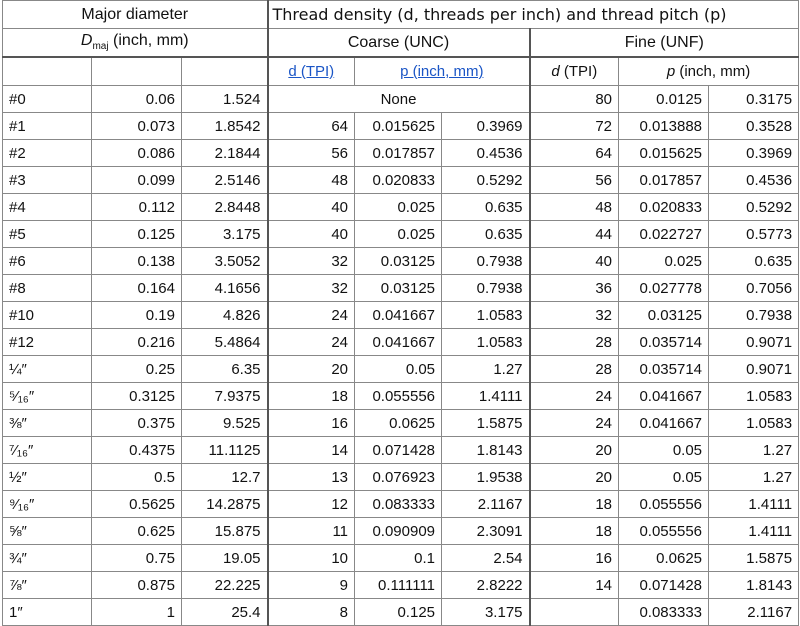 Image resolution: width=800 pixels, height=626 pixels. What do you see at coordinates (398, 558) in the screenshot?
I see `coarse-pitch-inch-cell: 0.1` at bounding box center [398, 558].